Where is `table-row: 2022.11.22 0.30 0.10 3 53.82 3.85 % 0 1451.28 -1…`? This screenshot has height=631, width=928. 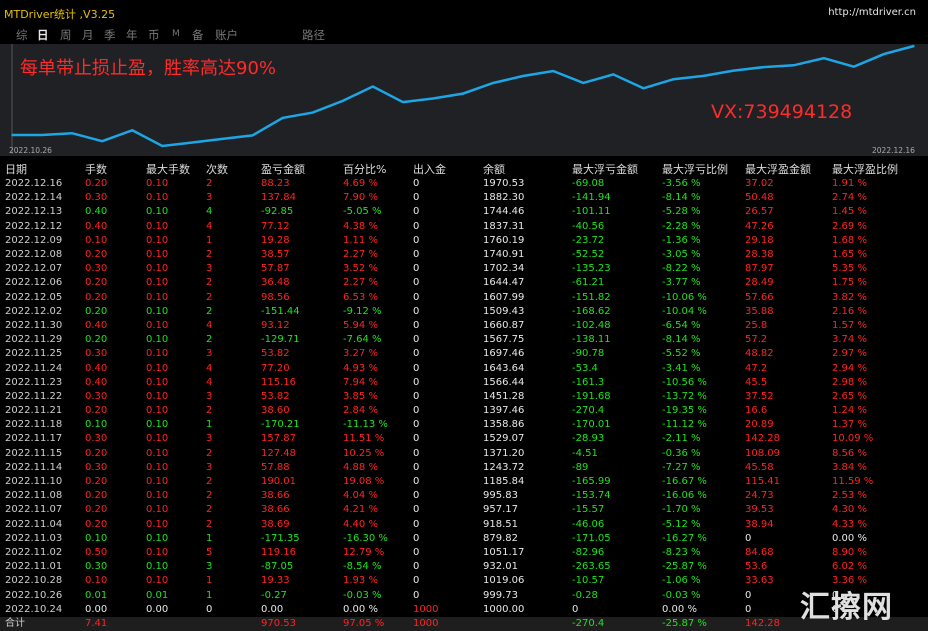 table-row: 2022.11.22 0.30 0.10 3 53.82 3.85 % 0 1451.28 -1… is located at coordinates (464, 397).